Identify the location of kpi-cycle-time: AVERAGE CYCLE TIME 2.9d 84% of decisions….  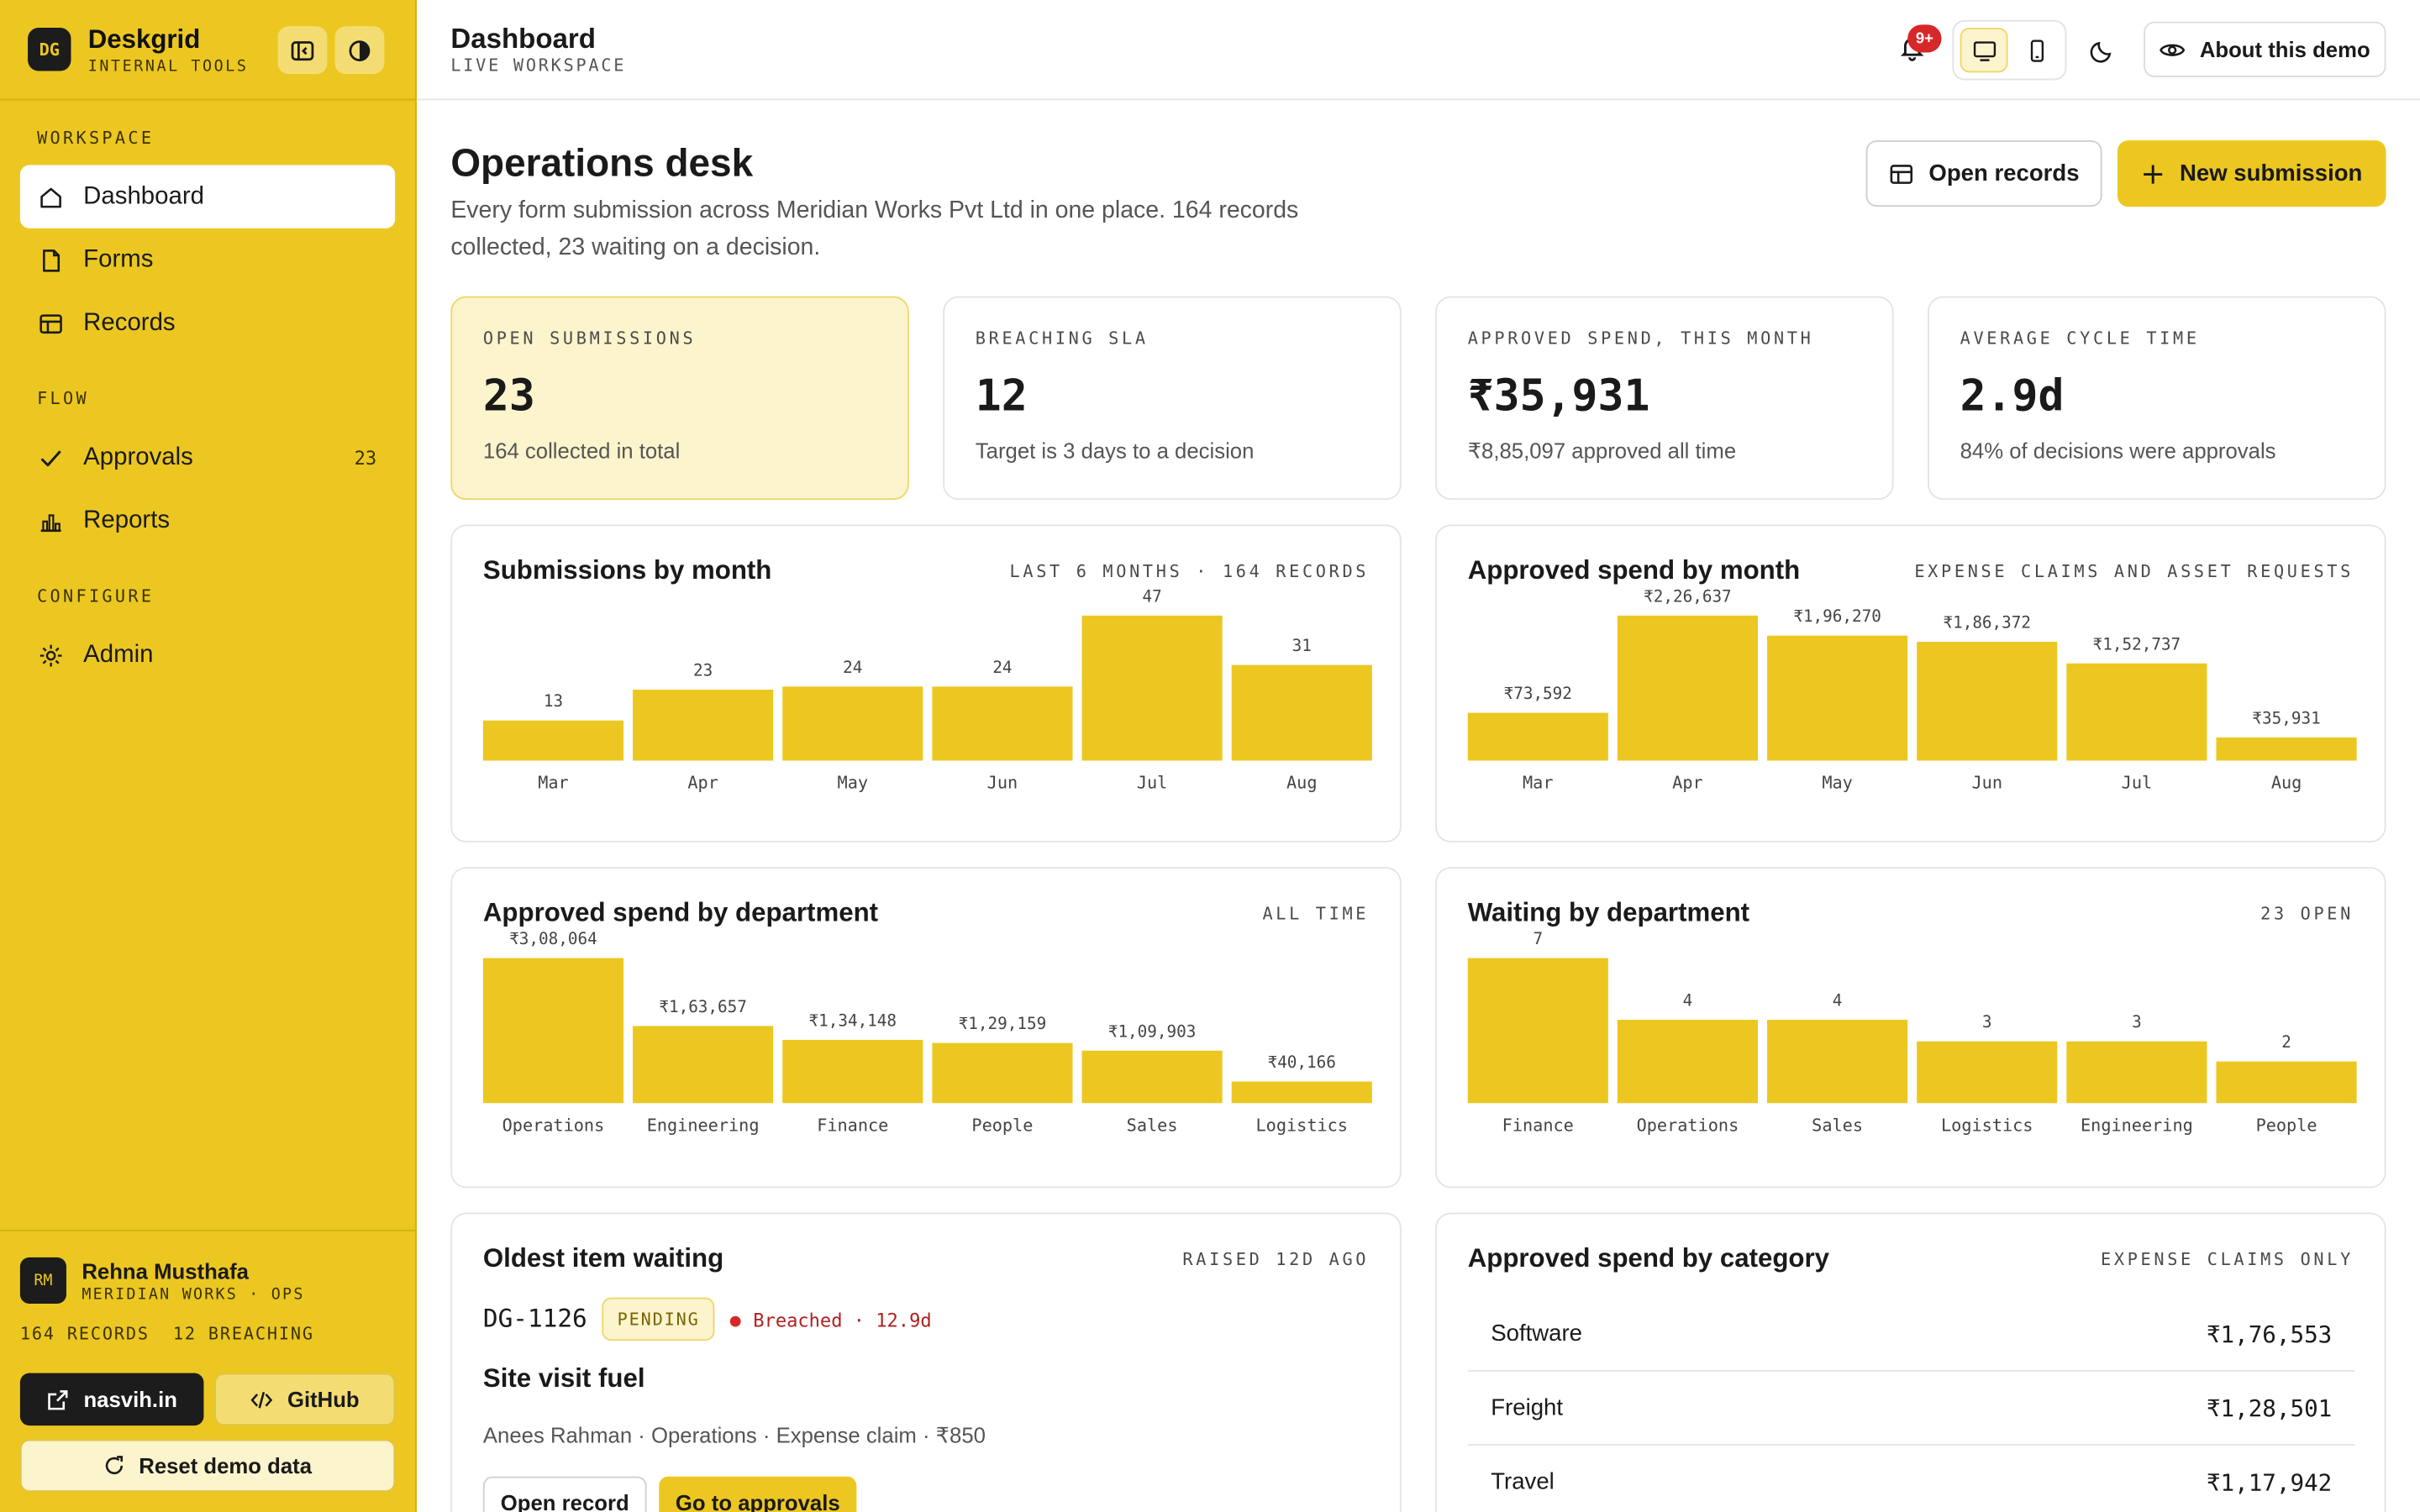
(2157, 398).